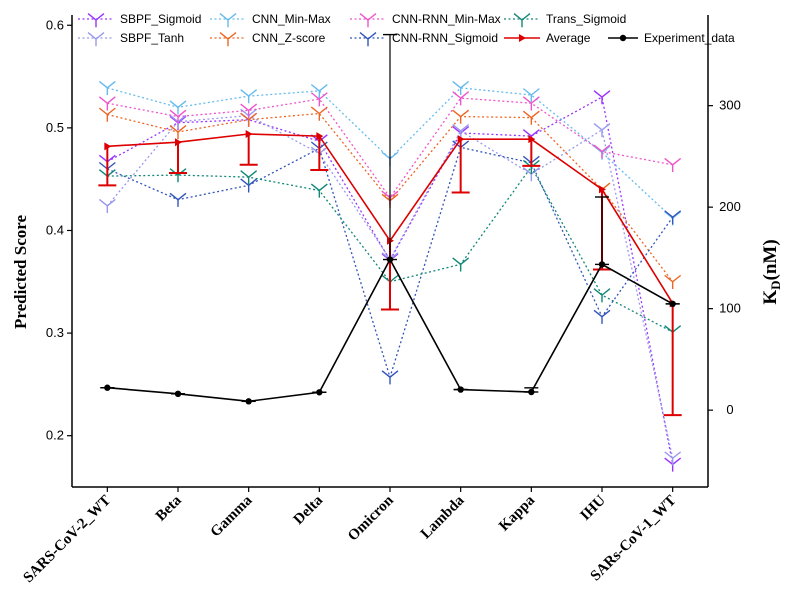  I want to click on series-cnn-rnn-min-max, so click(390, 148).